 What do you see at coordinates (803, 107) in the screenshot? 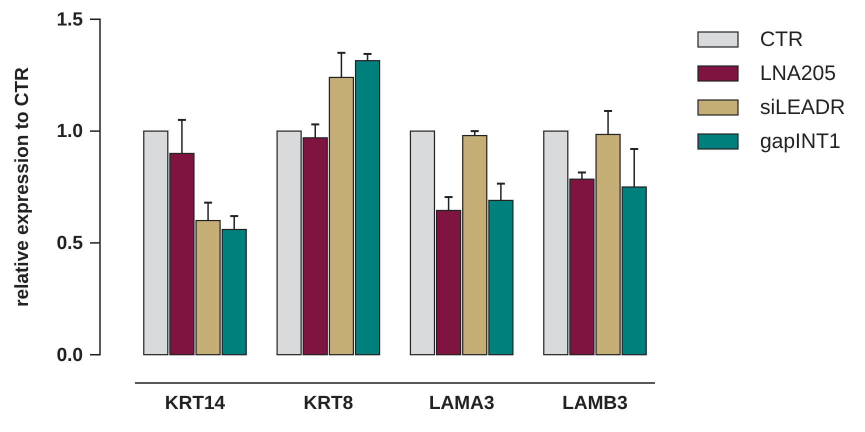
I see `legend-label: siLEADR` at bounding box center [803, 107].